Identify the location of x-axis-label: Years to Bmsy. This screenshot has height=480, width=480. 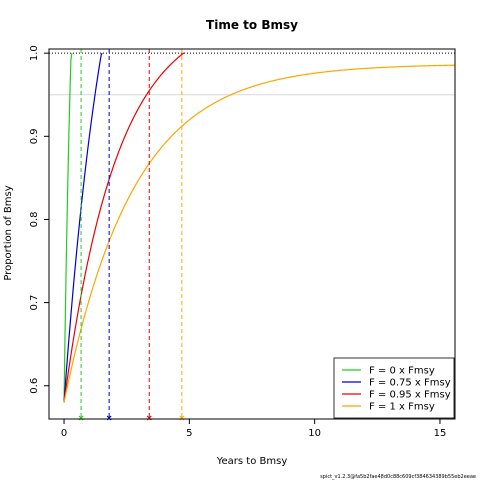
(252, 461).